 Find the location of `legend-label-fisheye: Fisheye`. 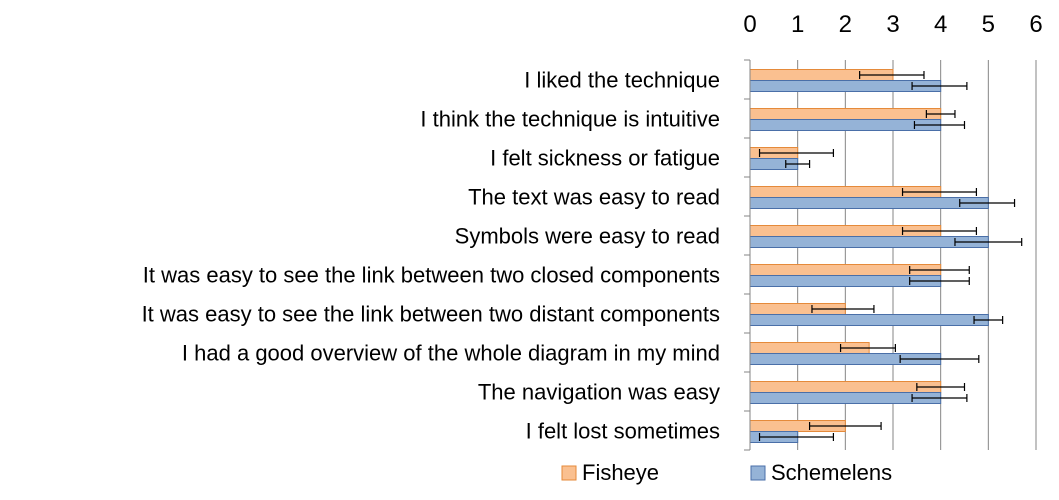

legend-label-fisheye: Fisheye is located at coordinates (620, 472).